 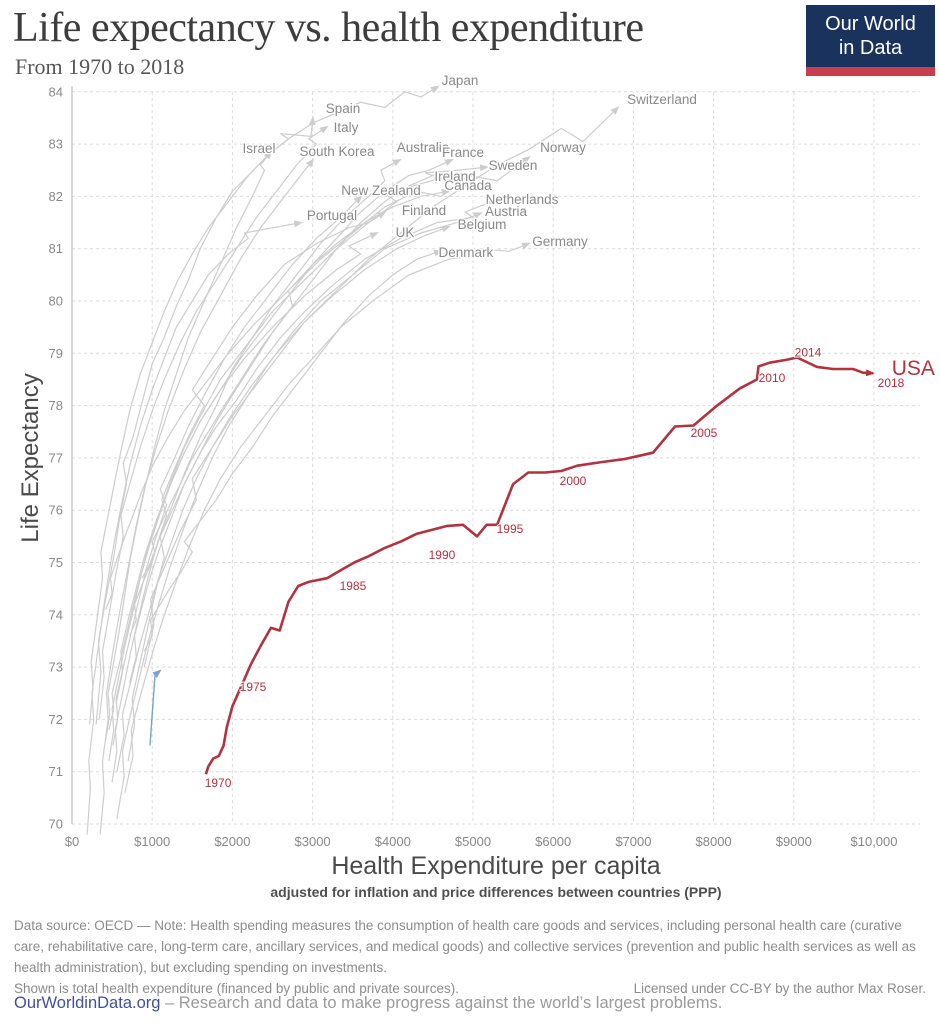 What do you see at coordinates (189, 445) in the screenshot?
I see `series-line-israel` at bounding box center [189, 445].